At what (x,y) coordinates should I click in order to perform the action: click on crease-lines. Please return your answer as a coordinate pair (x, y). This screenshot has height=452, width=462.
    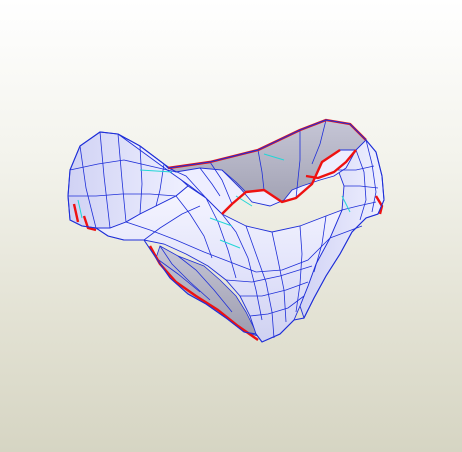
    Looking at the image, I should click on (214, 201).